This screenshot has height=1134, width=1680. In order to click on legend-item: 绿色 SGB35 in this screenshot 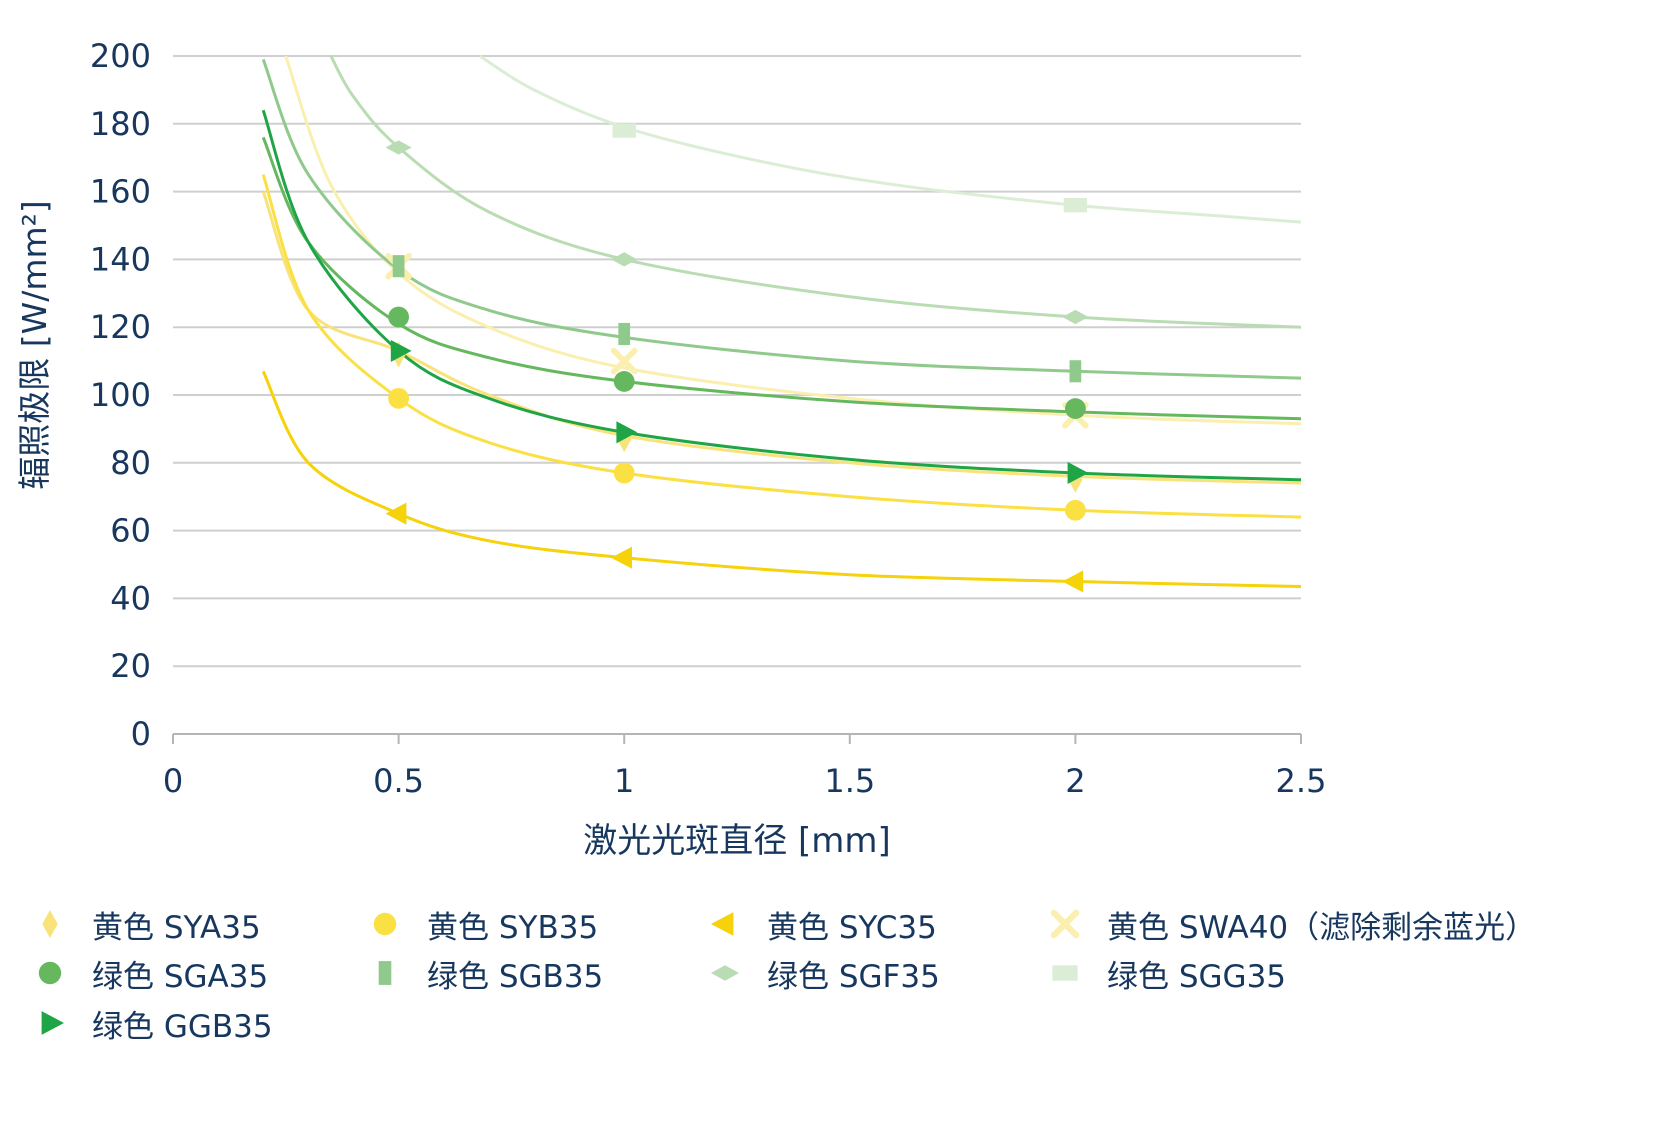, I will do `click(484, 973)`.